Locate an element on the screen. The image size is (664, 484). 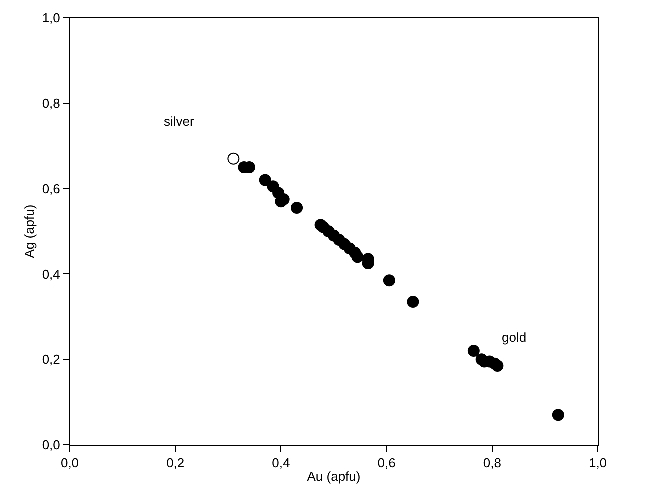
annotation: silver is located at coordinates (180, 121).